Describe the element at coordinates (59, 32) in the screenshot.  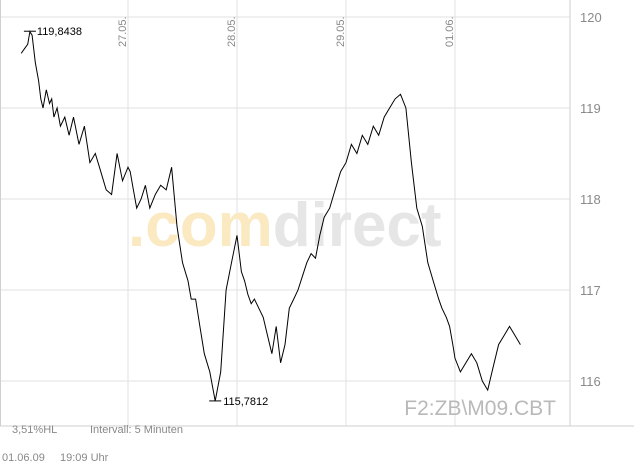
I see `max-value-label: 119,8438` at that location.